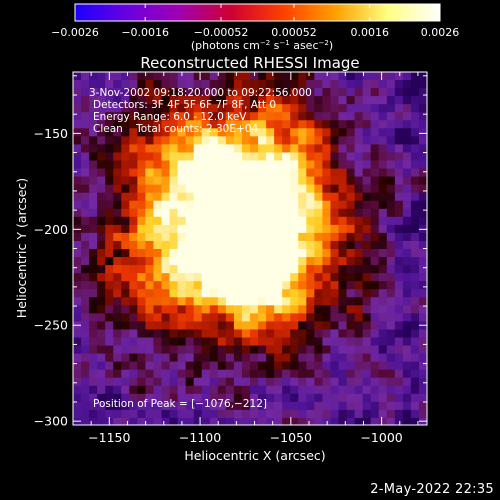 This screenshot has height=500, width=500. I want to click on colorbar-tick-label: −0.0016, so click(145, 32).